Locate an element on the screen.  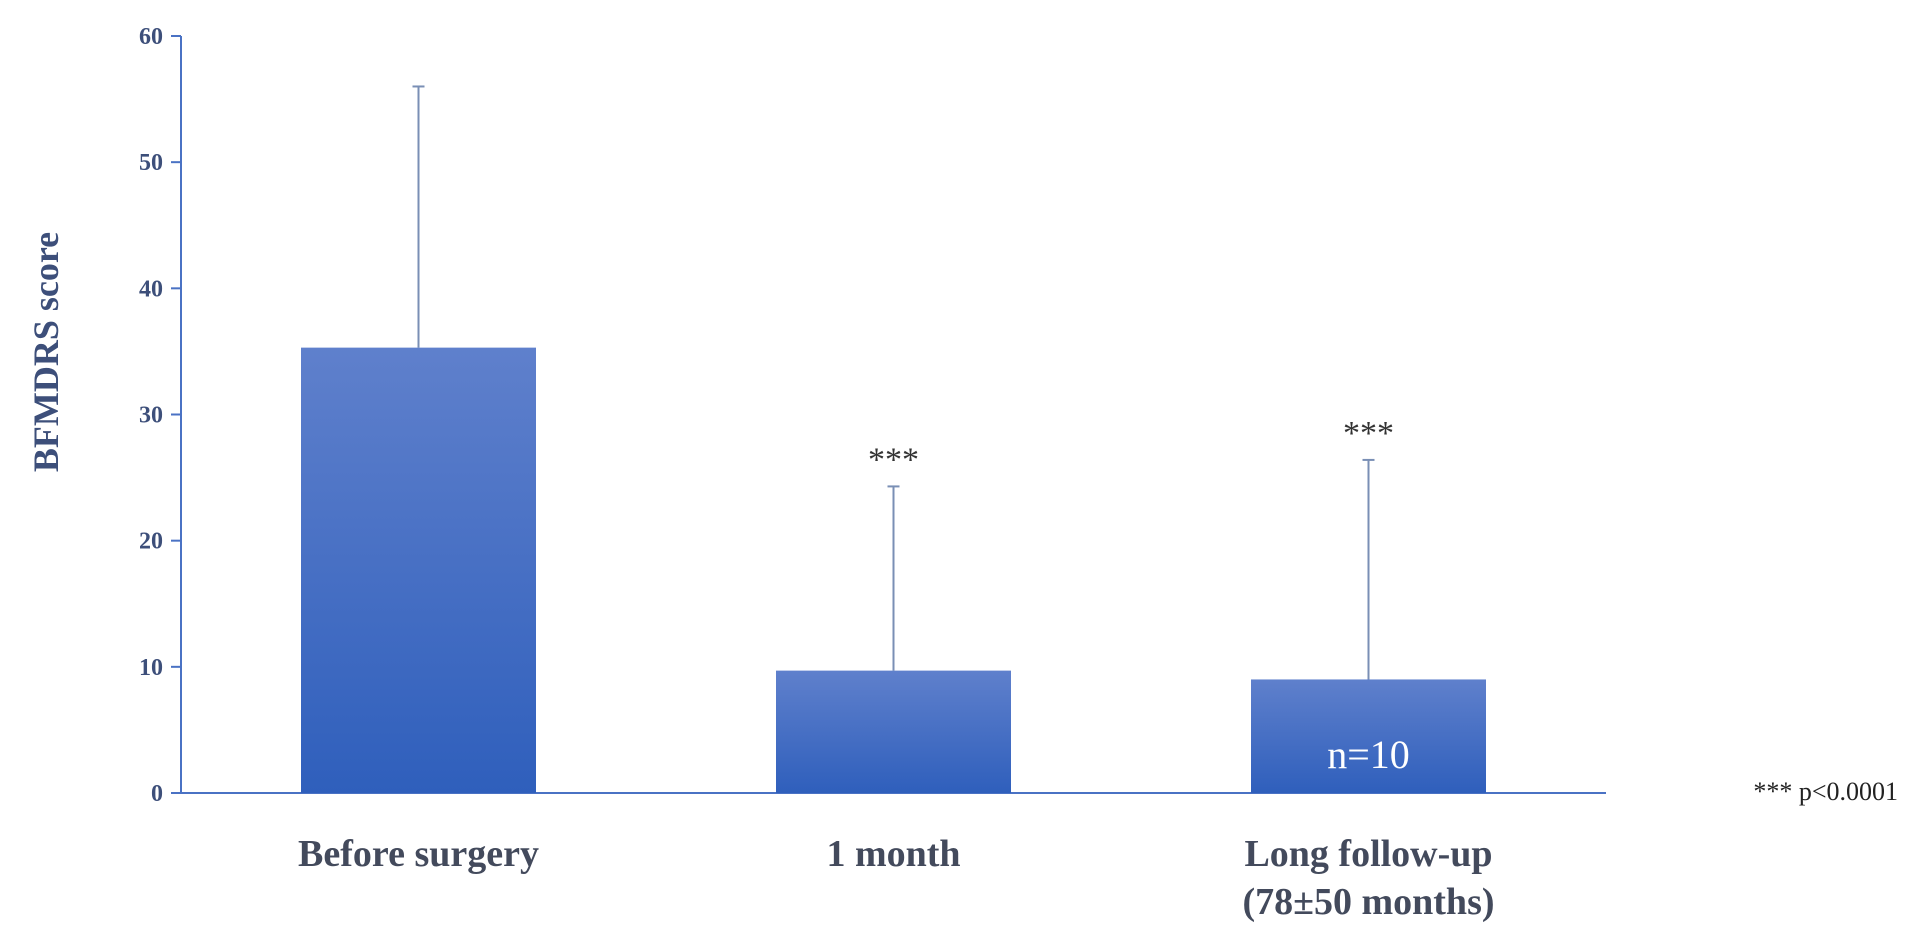
y-axis-label: BFMDRS score is located at coordinates (46, 352).